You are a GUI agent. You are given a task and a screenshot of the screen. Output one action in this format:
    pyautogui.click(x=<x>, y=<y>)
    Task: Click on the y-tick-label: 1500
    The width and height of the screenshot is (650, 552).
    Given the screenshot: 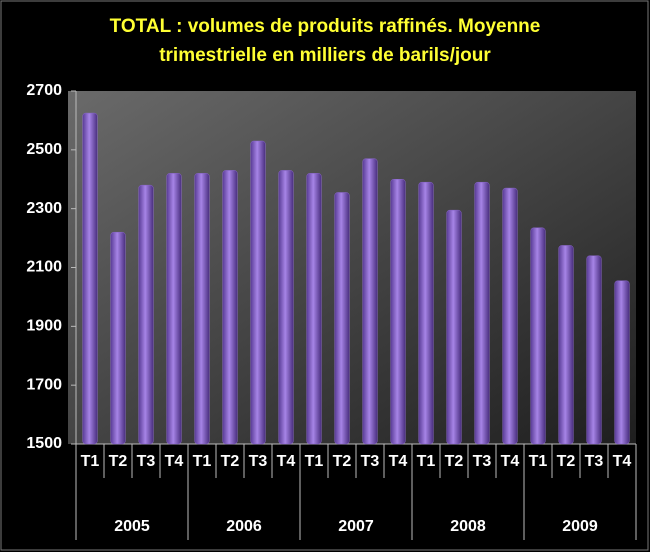 What is the action you would take?
    pyautogui.click(x=44, y=443)
    